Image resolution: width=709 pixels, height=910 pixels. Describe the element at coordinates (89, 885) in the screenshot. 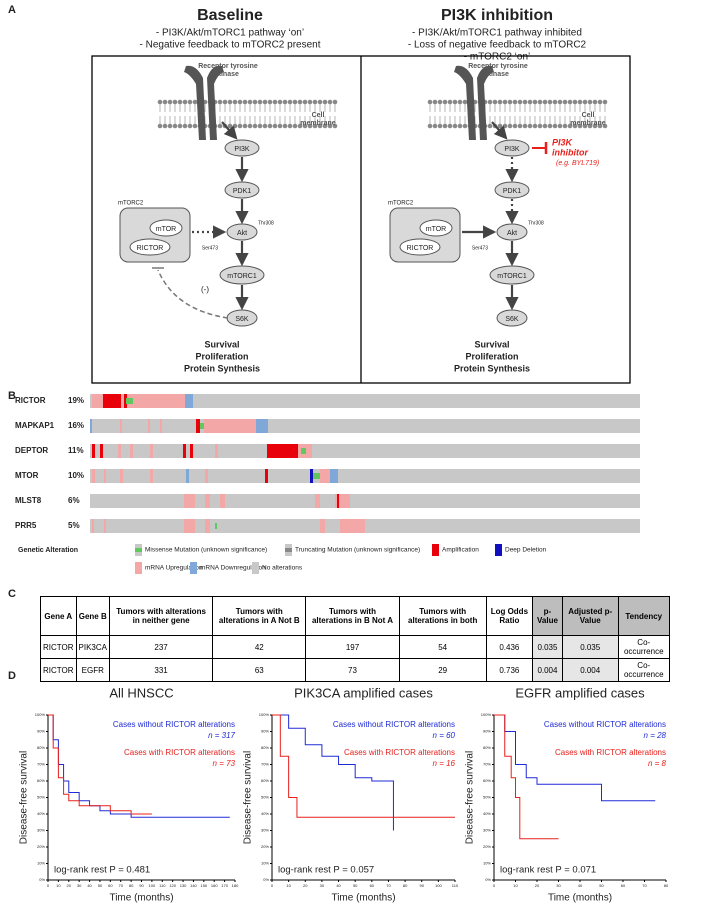

I see `x-tick-label: 40` at that location.